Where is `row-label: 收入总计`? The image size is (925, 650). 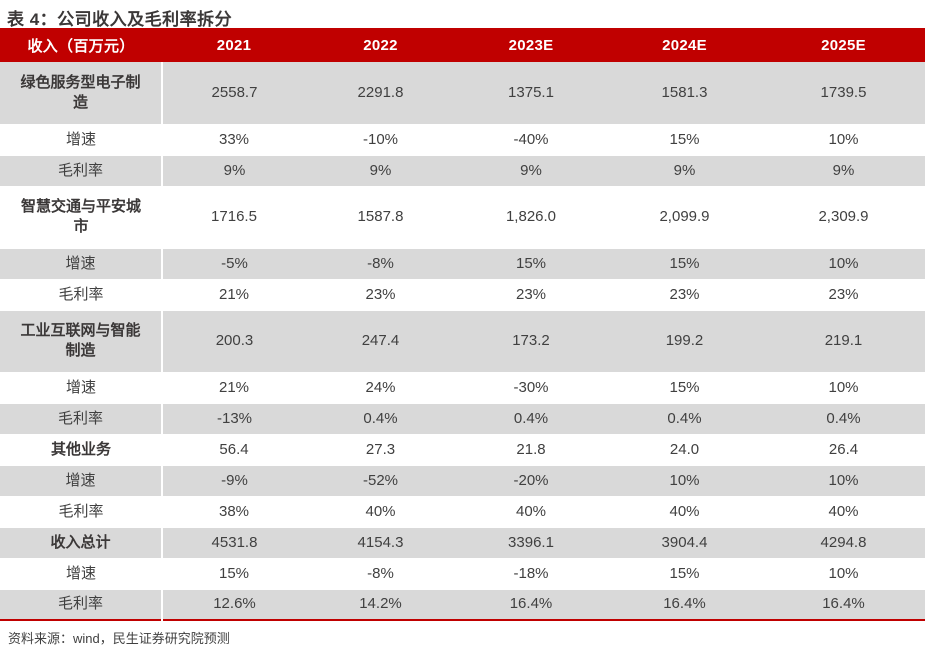 row-label: 收入总计 is located at coordinates (81, 543).